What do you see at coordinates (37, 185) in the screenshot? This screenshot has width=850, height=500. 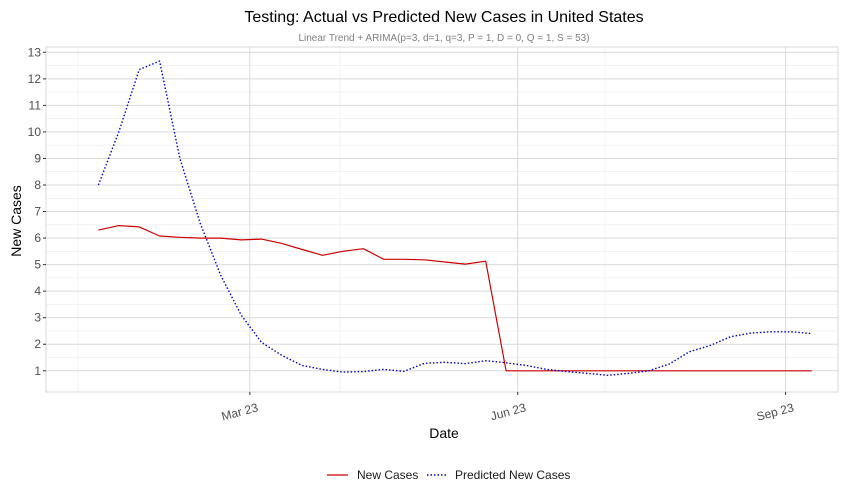 I see `y-tick-label: 8` at bounding box center [37, 185].